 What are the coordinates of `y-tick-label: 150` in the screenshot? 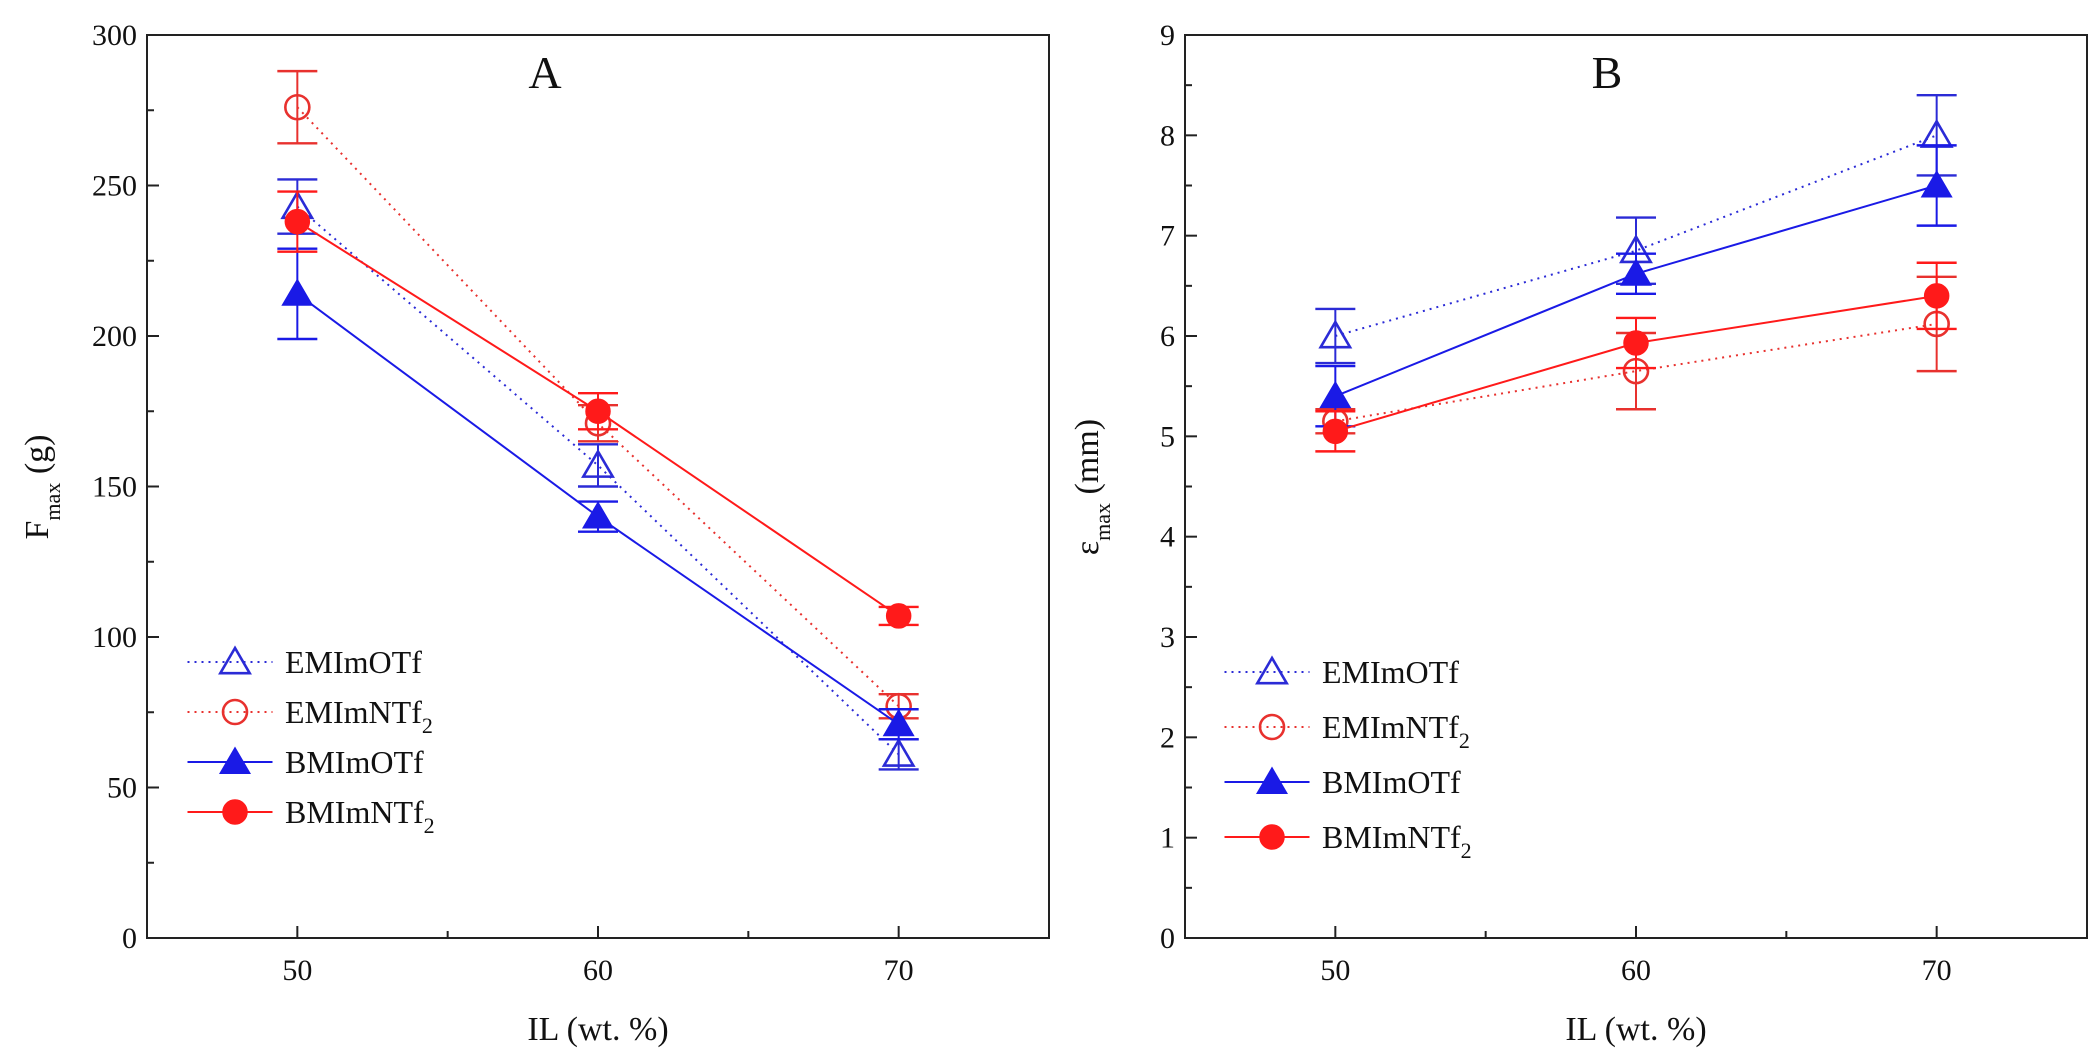 It's located at (114, 487).